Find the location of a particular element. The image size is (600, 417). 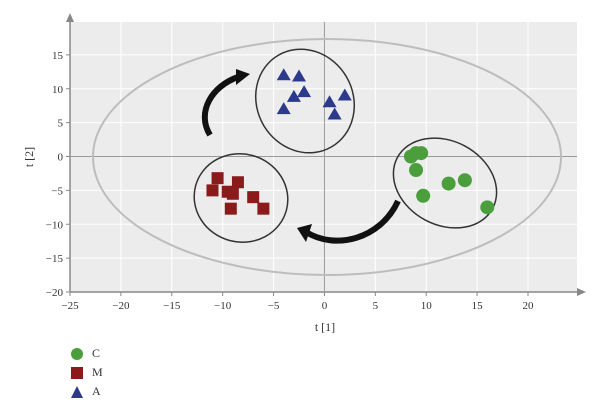

x-tick-label: −25 is located at coordinates (70, 306).